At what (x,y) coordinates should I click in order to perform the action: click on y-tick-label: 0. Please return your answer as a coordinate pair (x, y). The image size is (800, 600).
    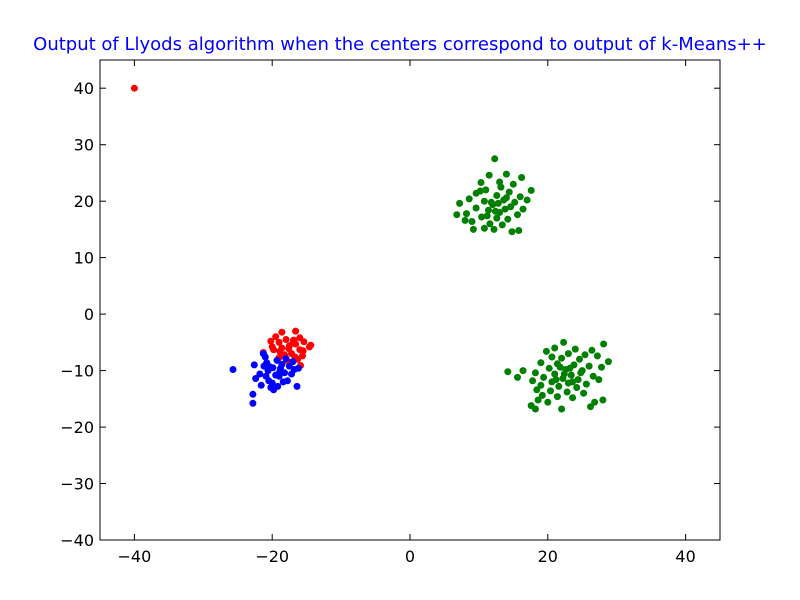
    Looking at the image, I should click on (89, 314).